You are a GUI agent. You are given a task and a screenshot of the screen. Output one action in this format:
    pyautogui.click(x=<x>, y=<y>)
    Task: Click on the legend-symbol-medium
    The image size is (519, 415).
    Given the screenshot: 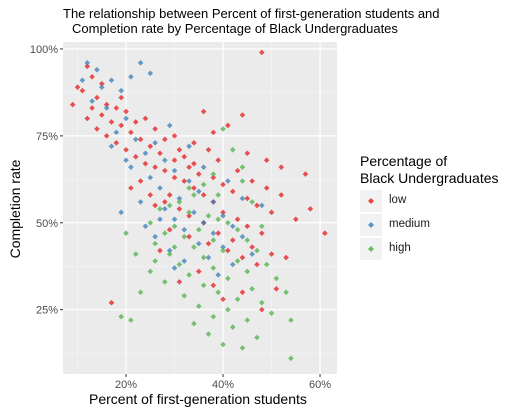 What is the action you would take?
    pyautogui.click(x=371, y=225)
    